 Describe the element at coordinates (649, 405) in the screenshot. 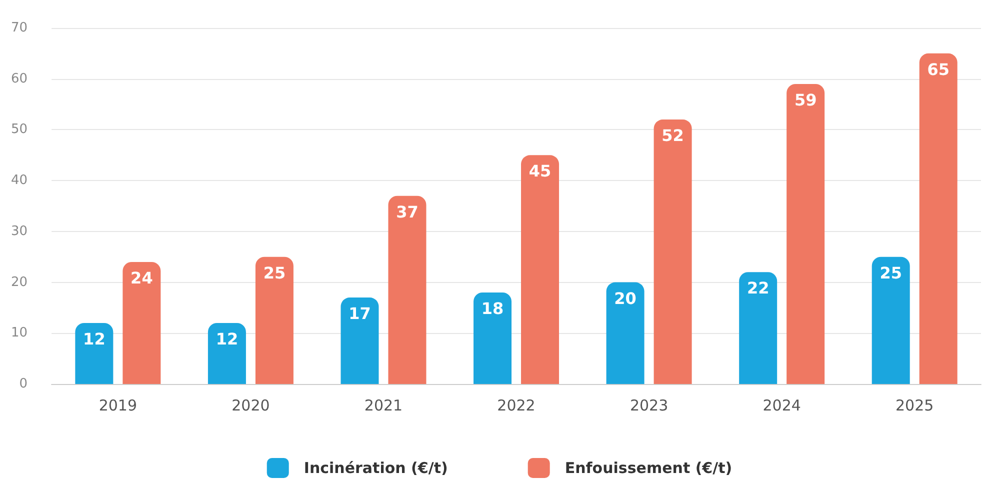

I see `x-tick-label: 2023` at that location.